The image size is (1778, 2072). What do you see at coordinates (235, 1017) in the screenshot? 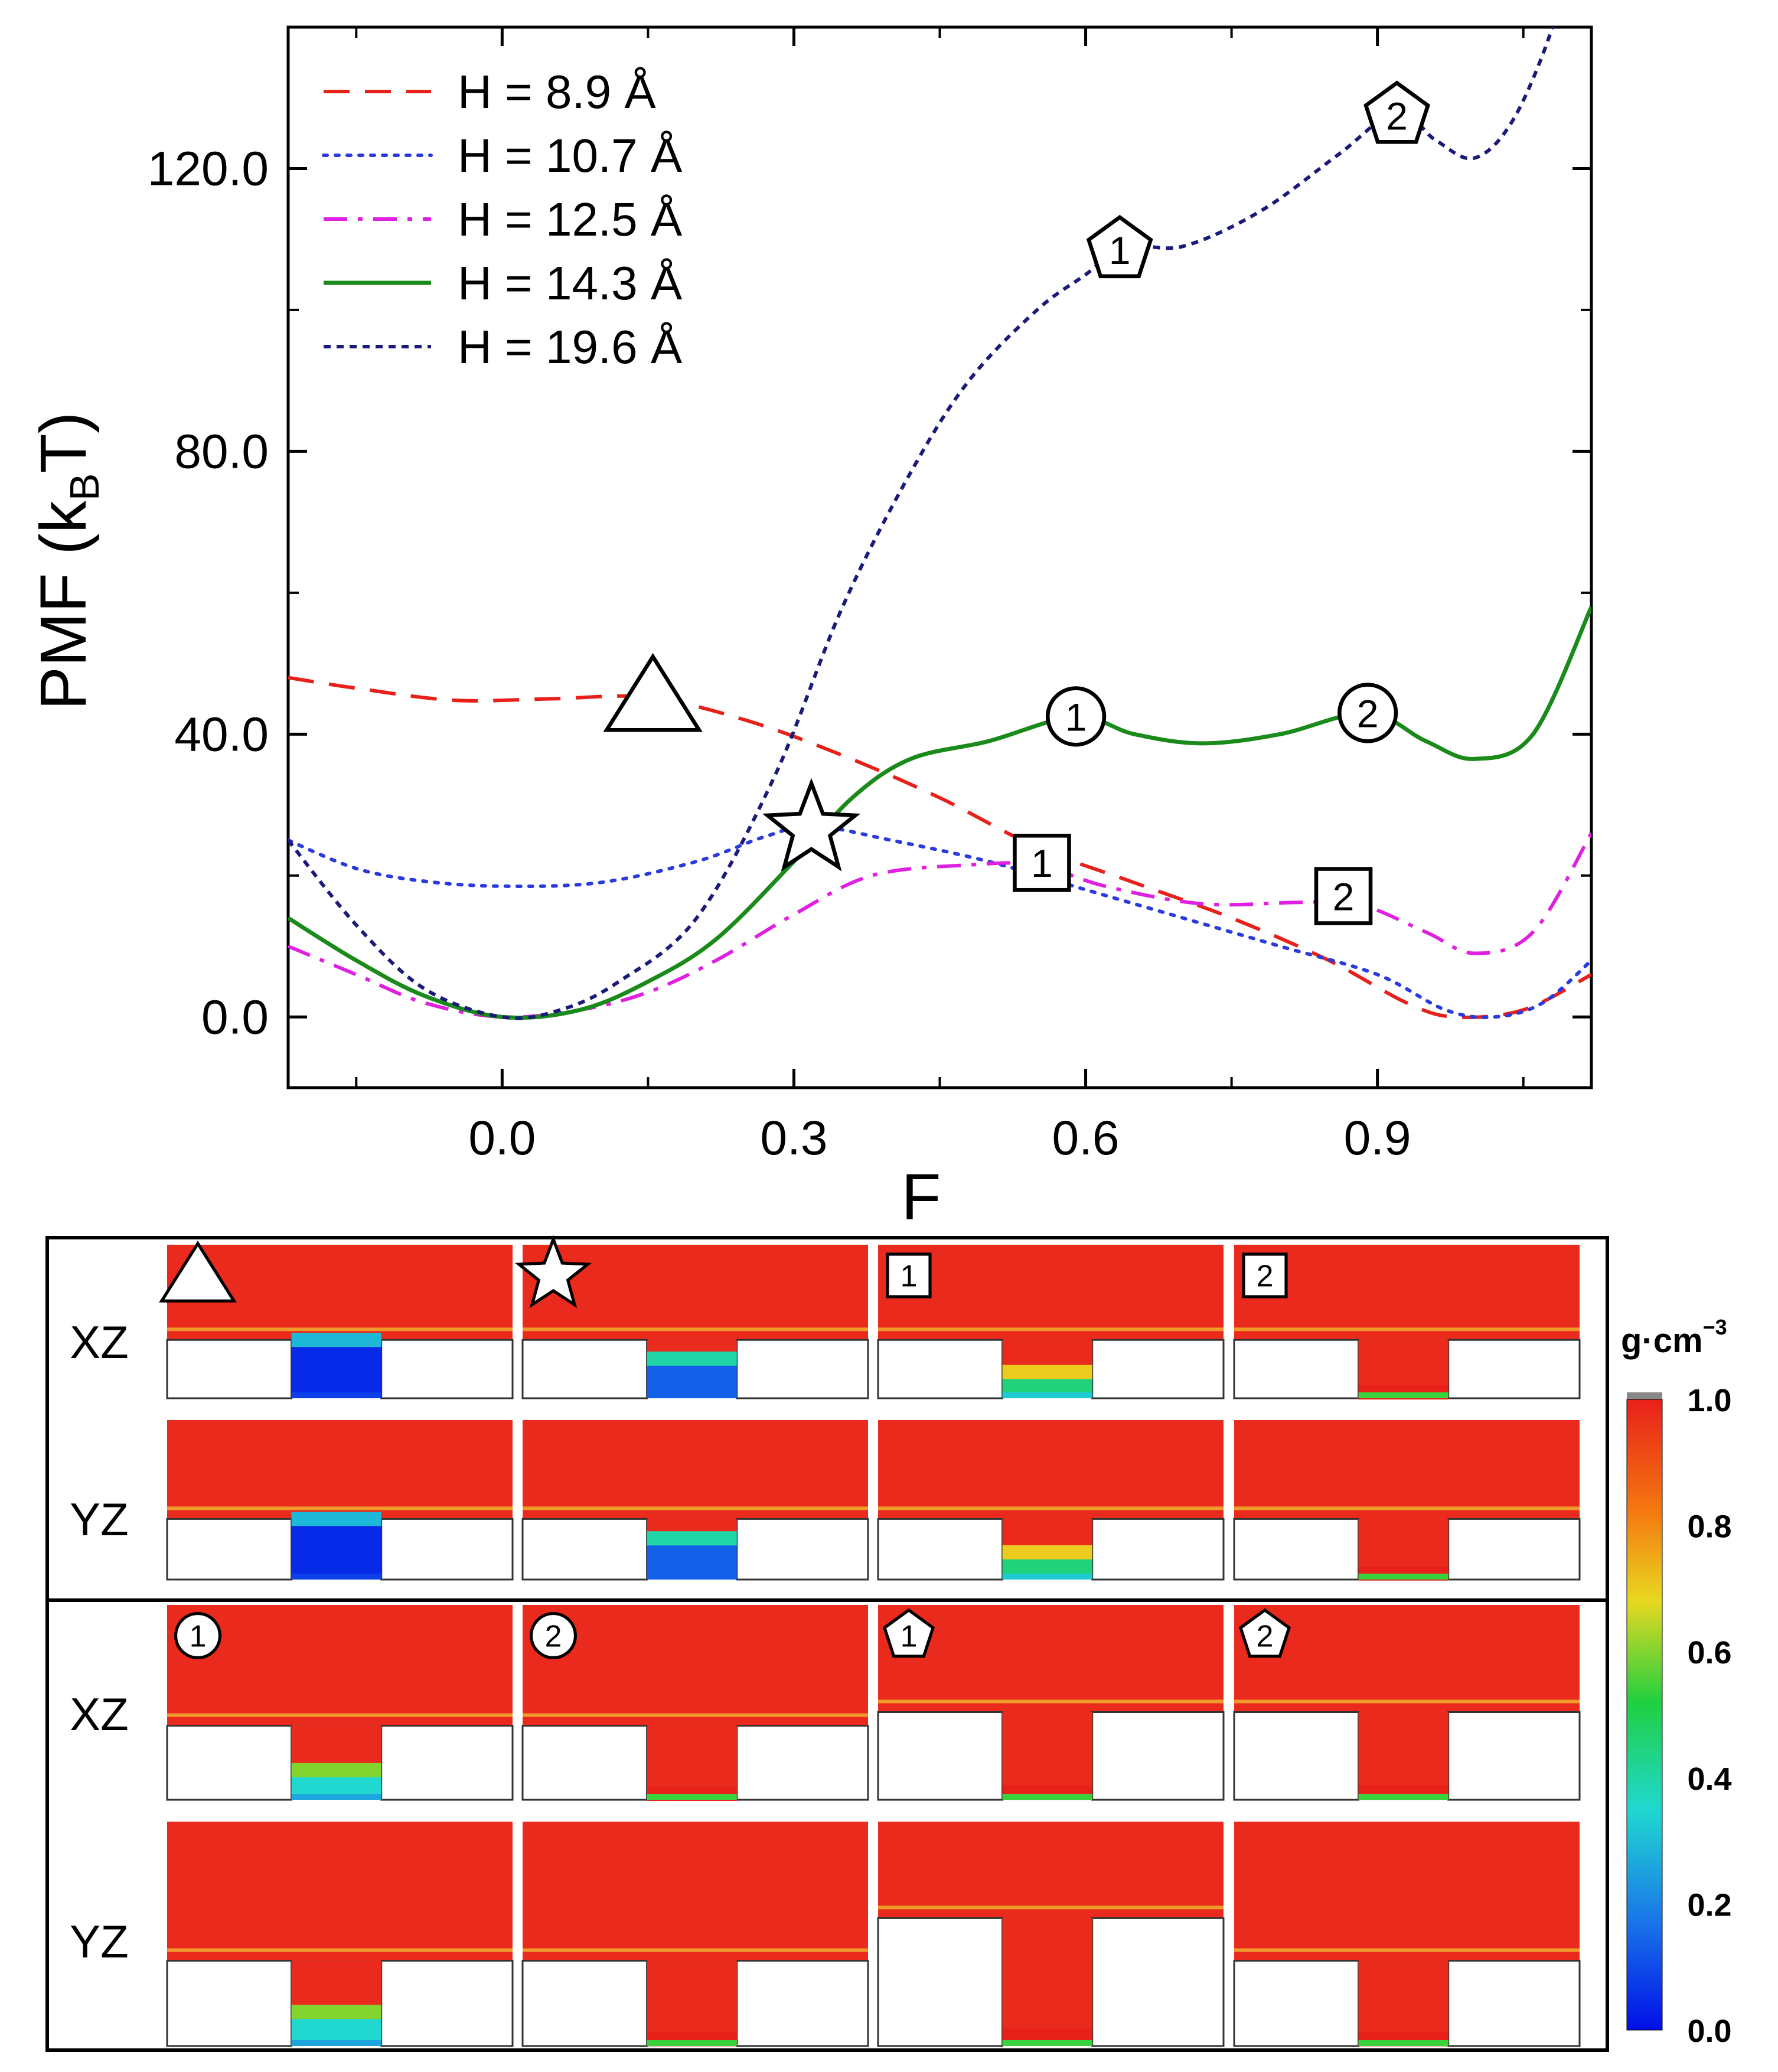
I see `y-tick-label: 0.0` at bounding box center [235, 1017].